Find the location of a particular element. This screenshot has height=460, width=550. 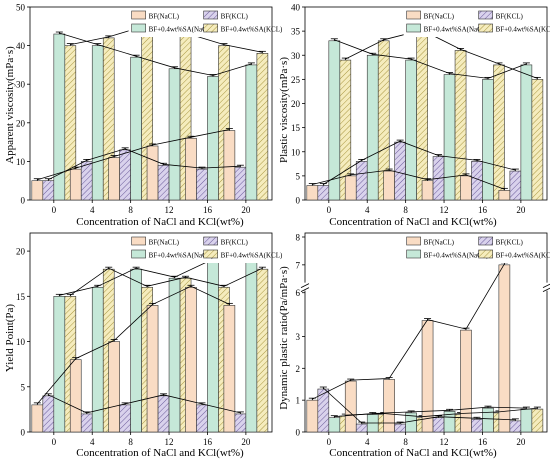

y-tick-label: 30 is located at coordinates (21, 85).